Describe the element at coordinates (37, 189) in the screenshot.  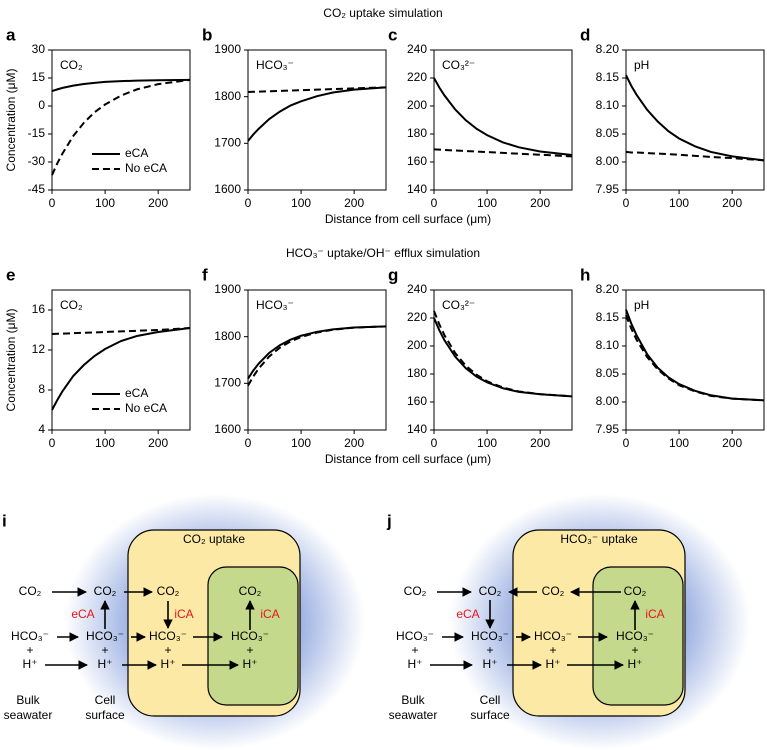
I see `y-tick-label: -45` at that location.